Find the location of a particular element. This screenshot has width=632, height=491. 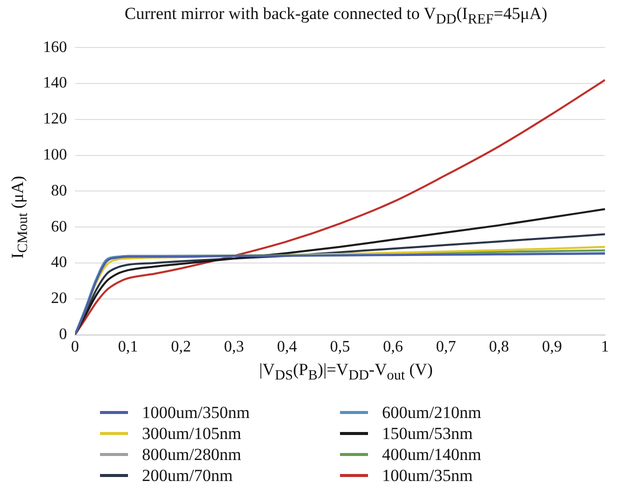

x-tick-label: 0,3 is located at coordinates (234, 347).